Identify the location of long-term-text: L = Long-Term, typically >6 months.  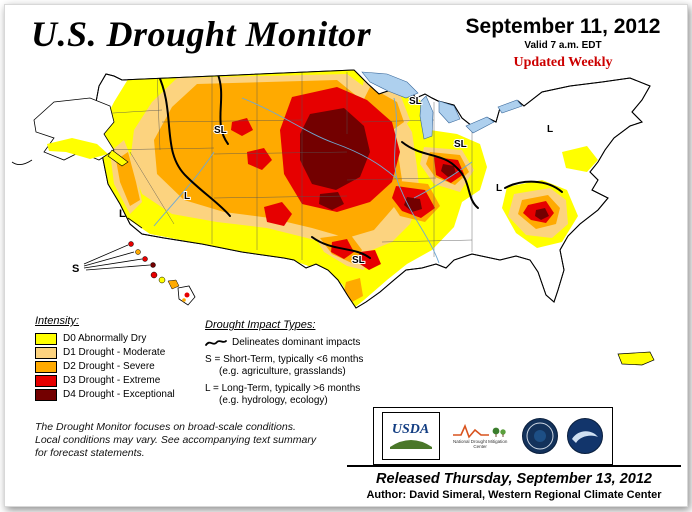
(283, 388).